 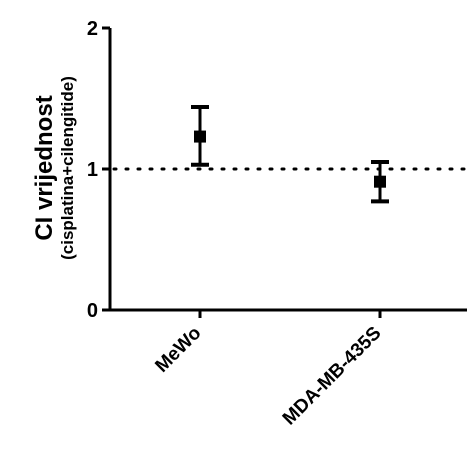 I want to click on data-point-mda-mb-435s, so click(x=380, y=181).